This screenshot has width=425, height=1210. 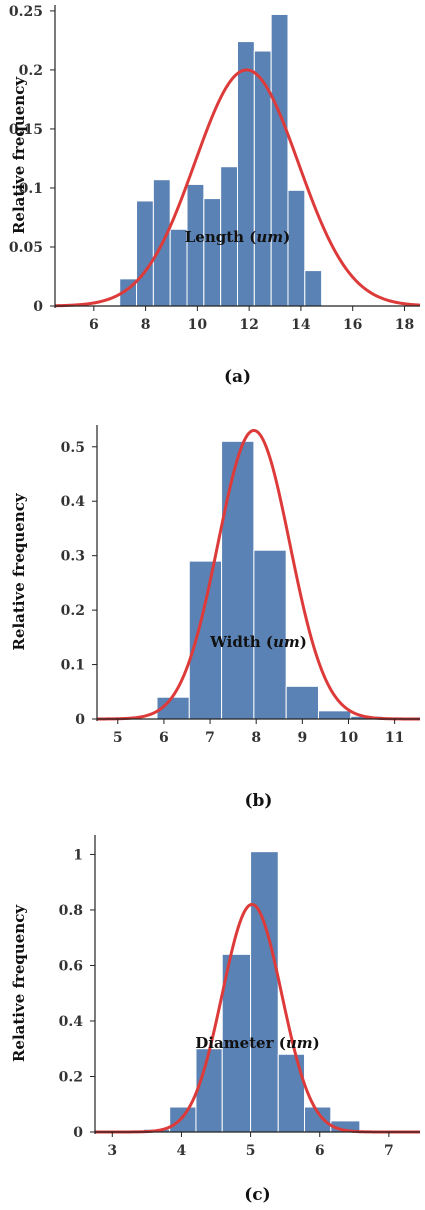 I want to click on y-tick-label: 0.15, so click(x=26, y=130).